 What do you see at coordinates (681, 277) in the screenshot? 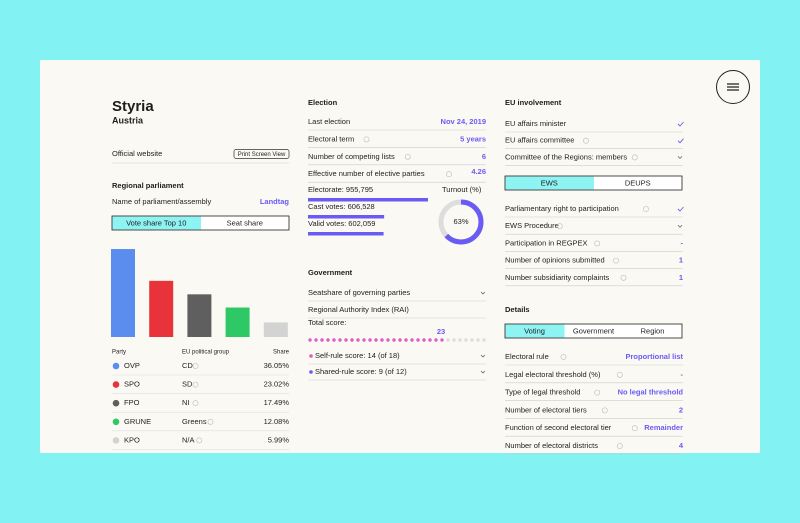
I see `row-value: 1` at bounding box center [681, 277].